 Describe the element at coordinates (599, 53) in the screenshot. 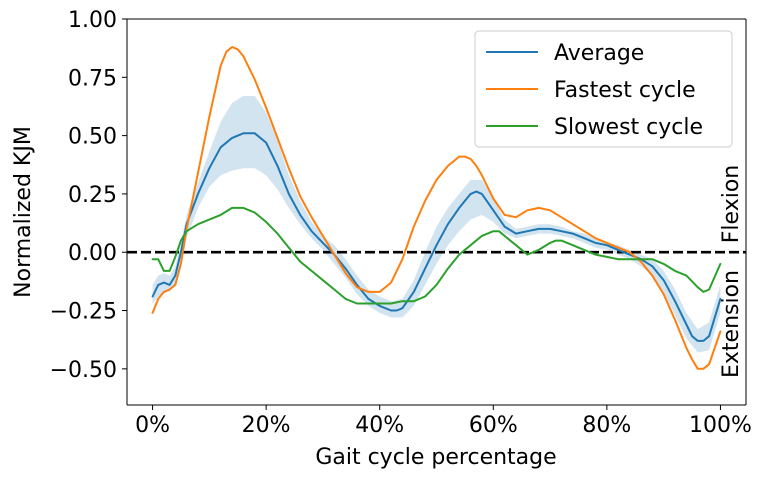

I see `legend-label-average: Average` at that location.